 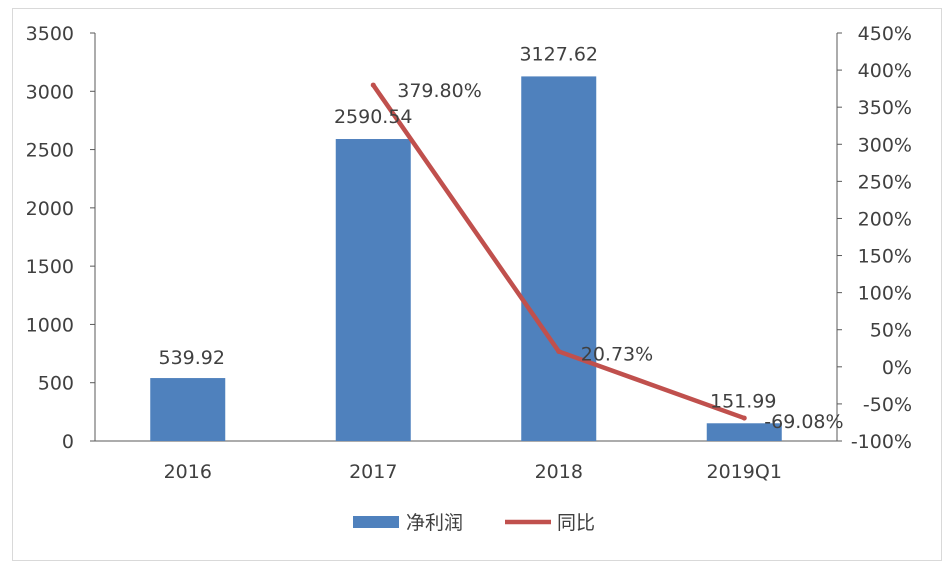 I want to click on right-y-tick-label: 100%, so click(x=885, y=294).